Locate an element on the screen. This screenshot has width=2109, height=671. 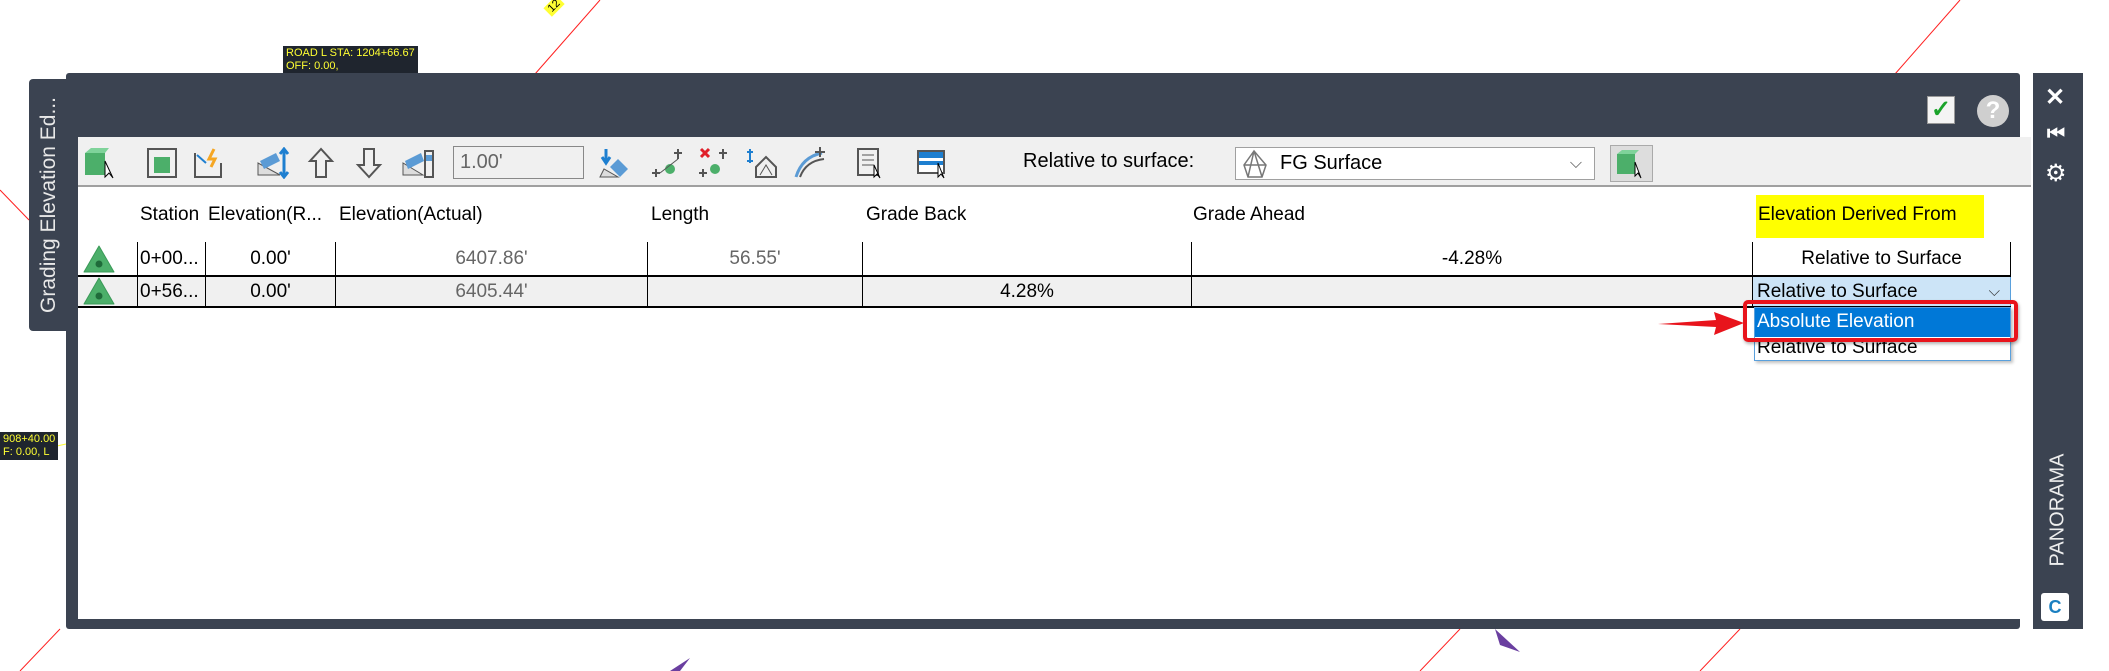
surface-value: FG Surface is located at coordinates (1331, 163).